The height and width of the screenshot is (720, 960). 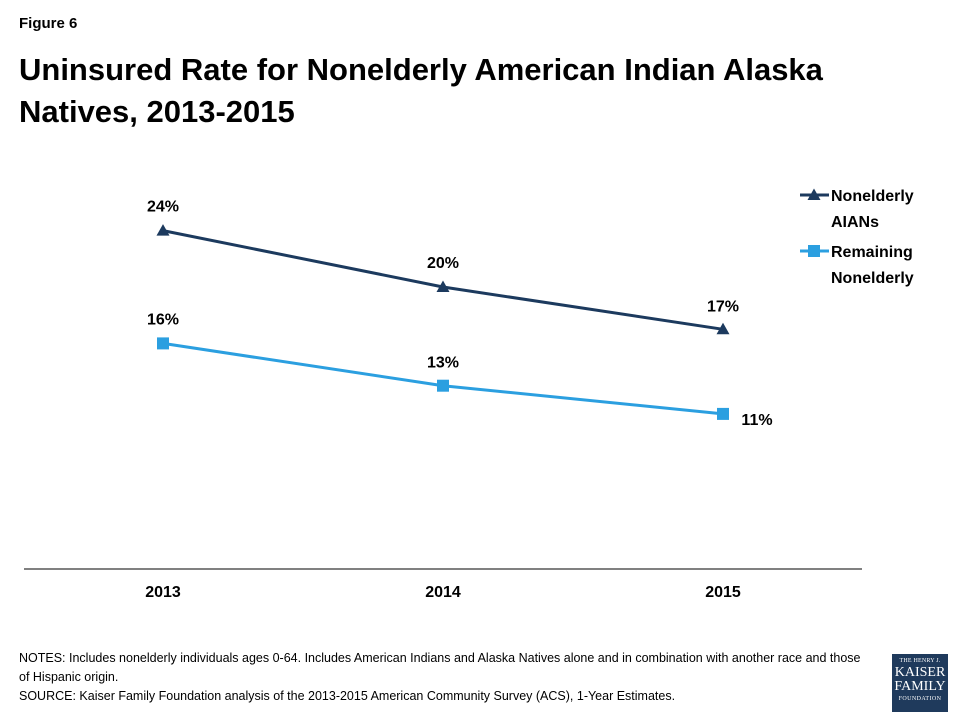 I want to click on legend-label-remaining-0: Remaining, so click(x=872, y=252).